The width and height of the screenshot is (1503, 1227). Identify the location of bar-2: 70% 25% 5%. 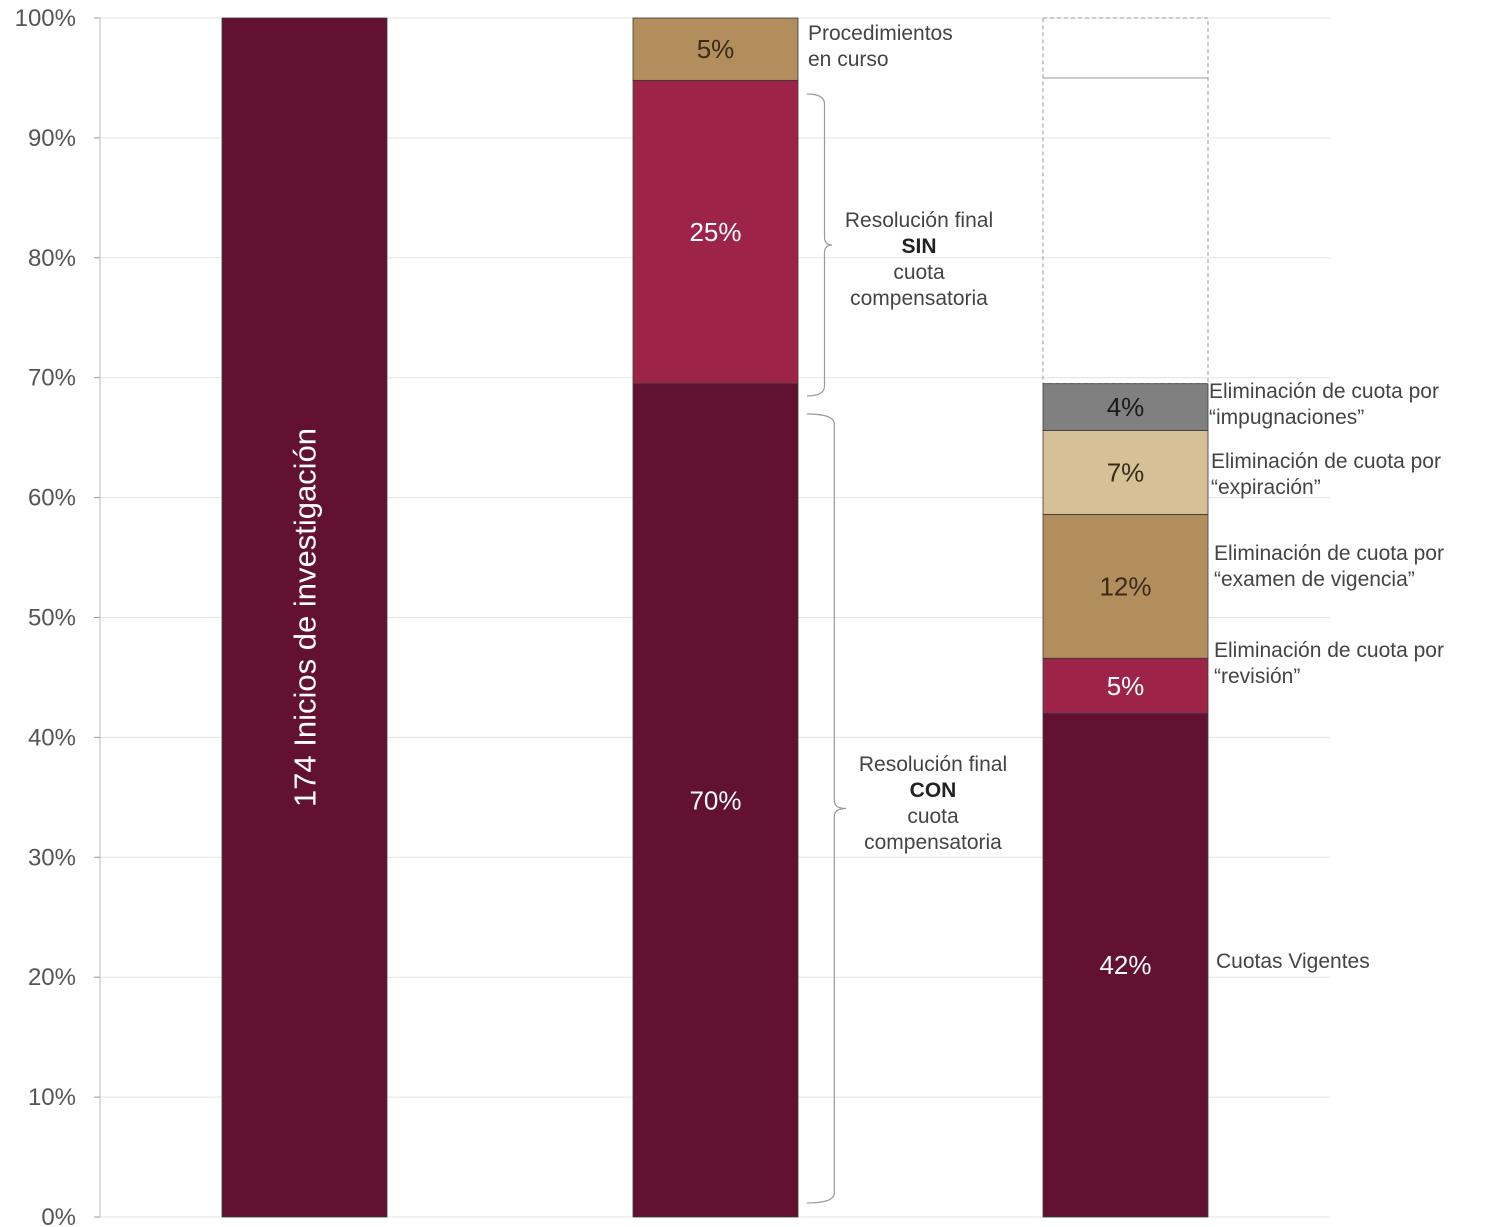
(715, 617).